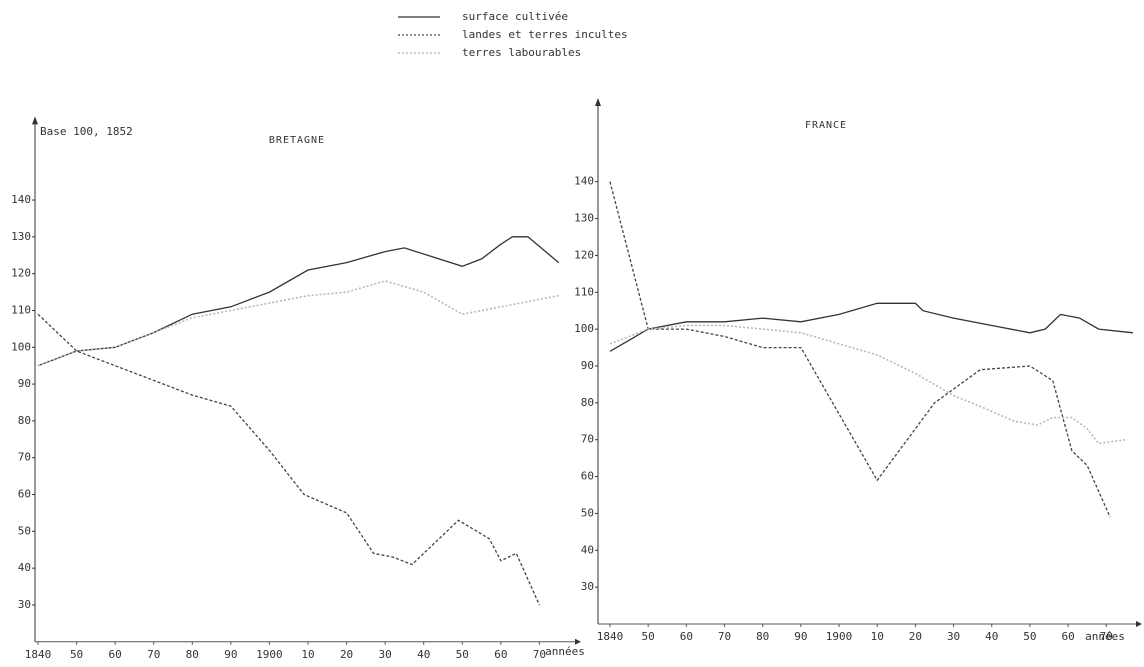  What do you see at coordinates (826, 125) in the screenshot?
I see `chart-title: FRANCE` at bounding box center [826, 125].